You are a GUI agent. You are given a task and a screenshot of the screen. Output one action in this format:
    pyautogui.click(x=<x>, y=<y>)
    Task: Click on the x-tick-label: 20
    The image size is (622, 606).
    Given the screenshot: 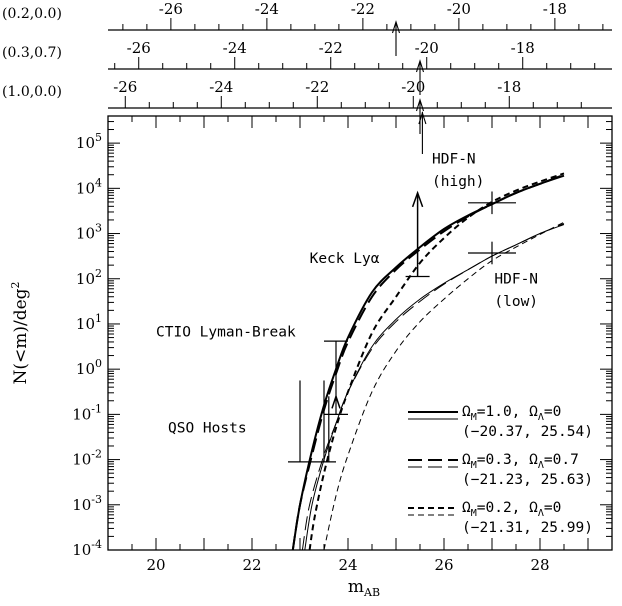 What is the action you would take?
    pyautogui.click(x=155, y=565)
    